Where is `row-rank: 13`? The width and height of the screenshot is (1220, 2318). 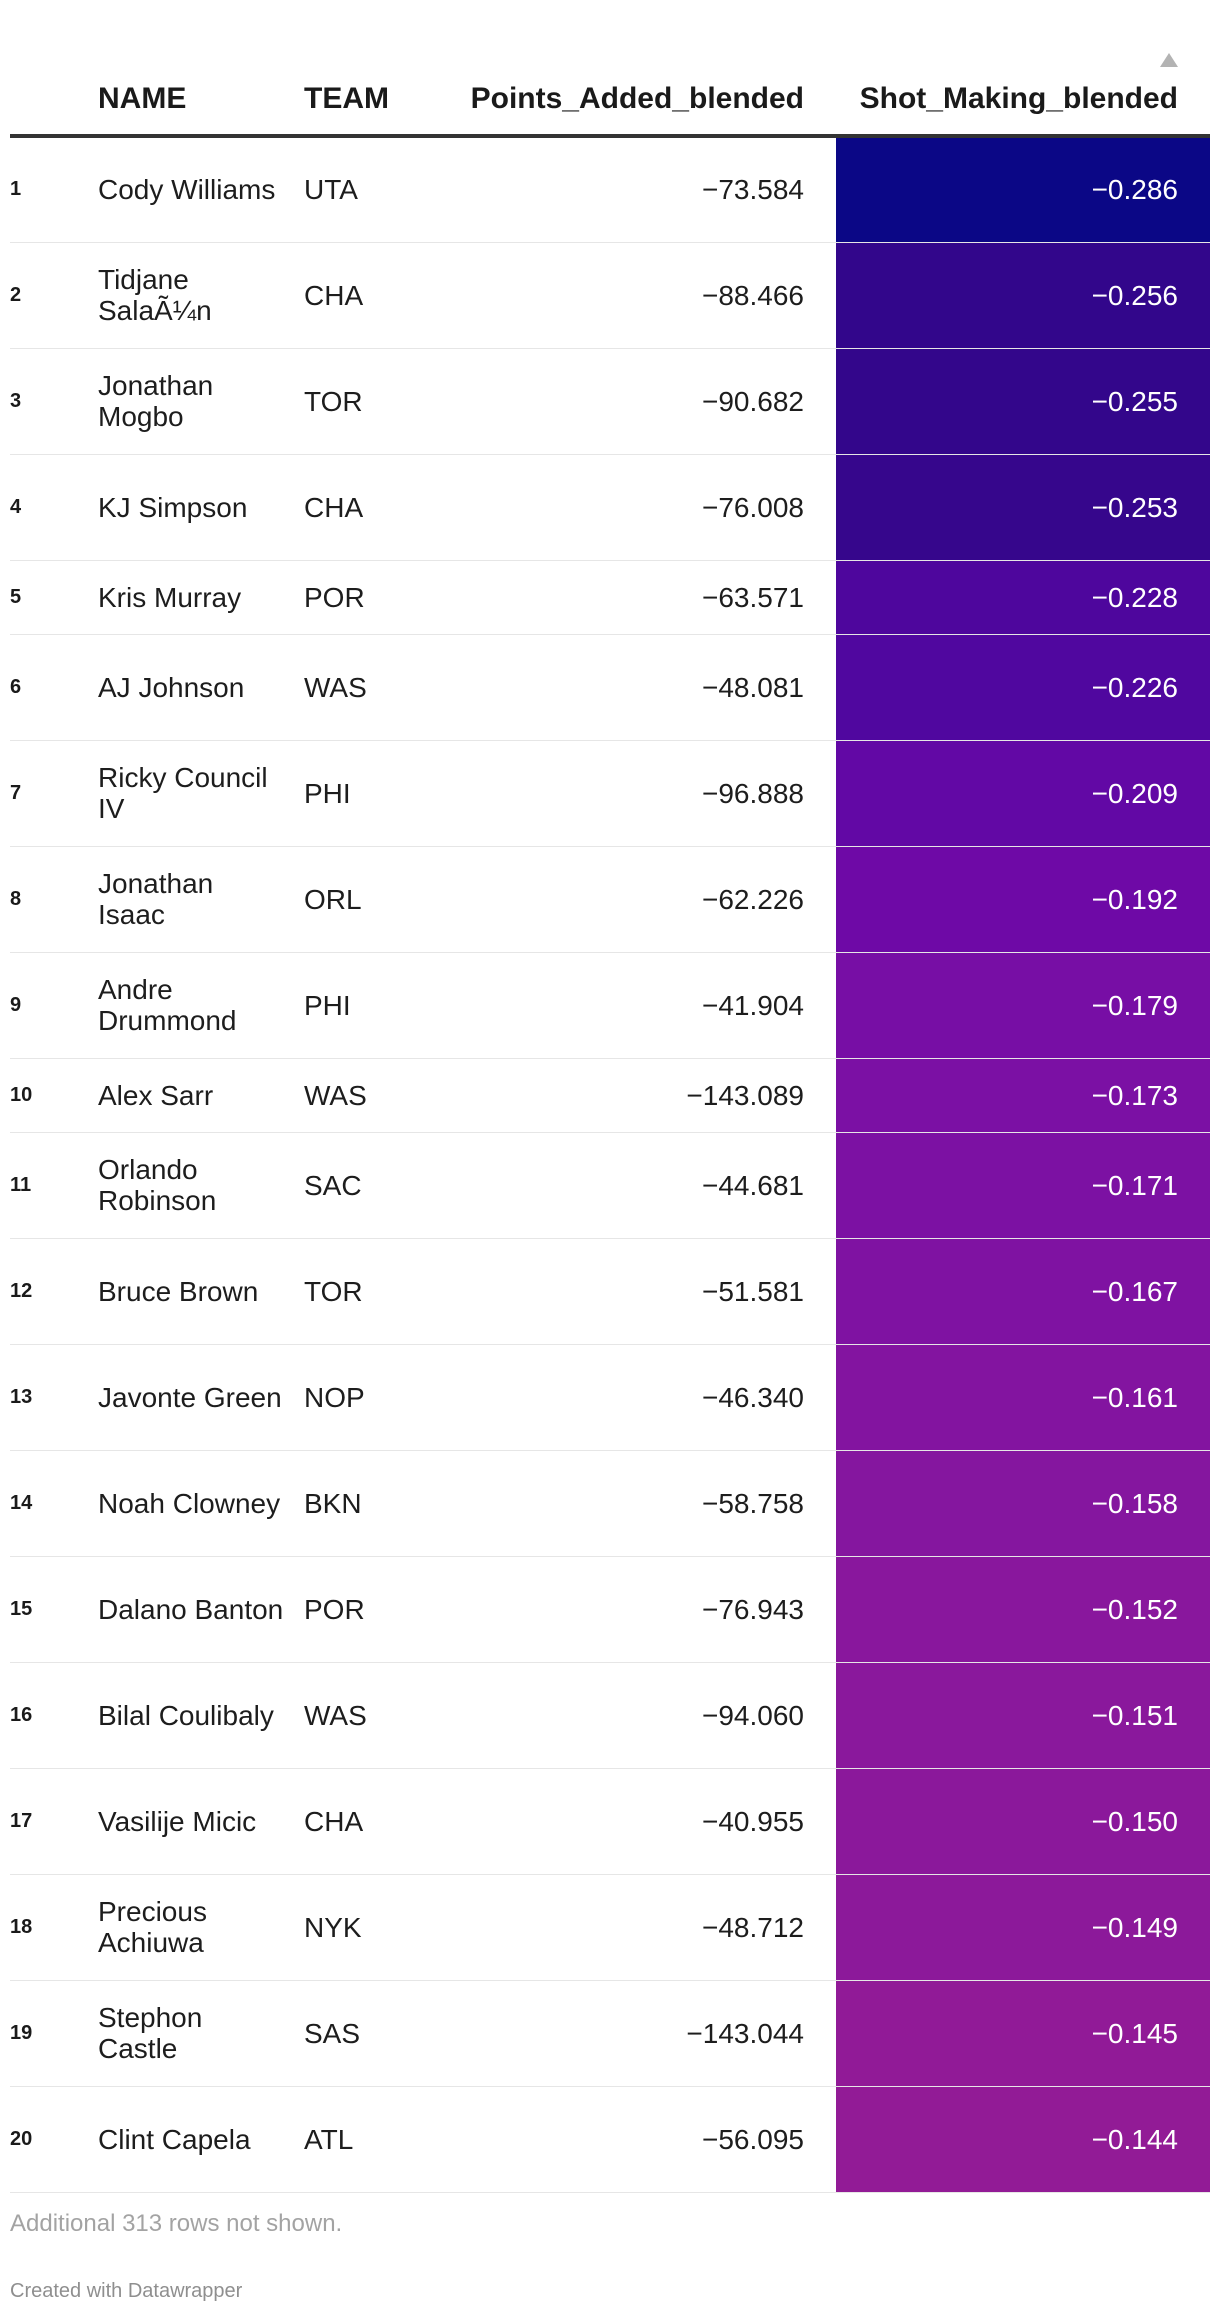 row-rank: 13 is located at coordinates (21, 1396).